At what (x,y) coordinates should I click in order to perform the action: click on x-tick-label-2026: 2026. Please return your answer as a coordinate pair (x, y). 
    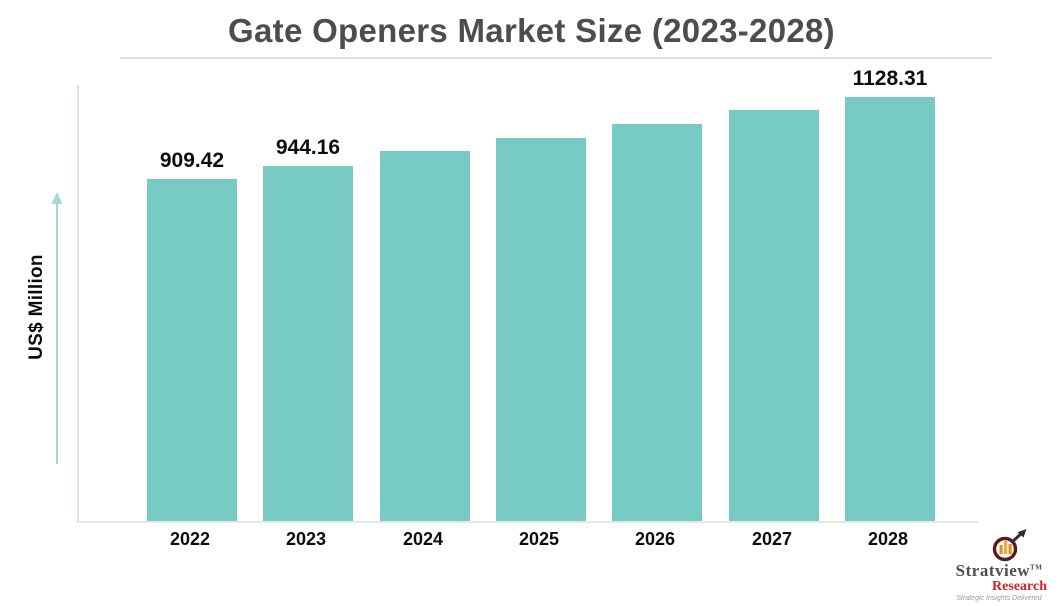
    Looking at the image, I should click on (655, 539).